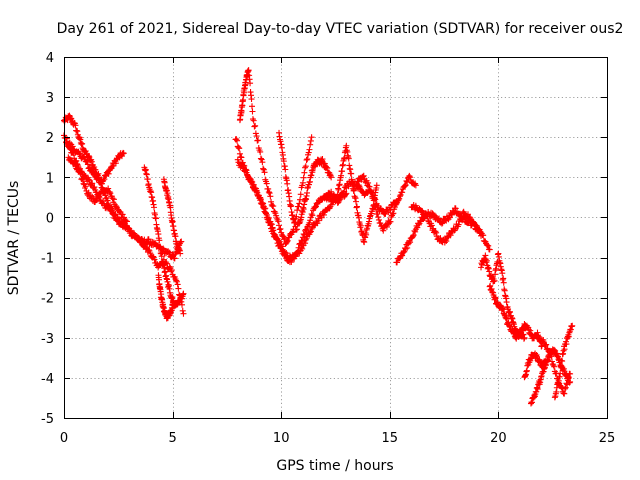 The image size is (640, 480). I want to click on series-arc3, so click(125, 228).